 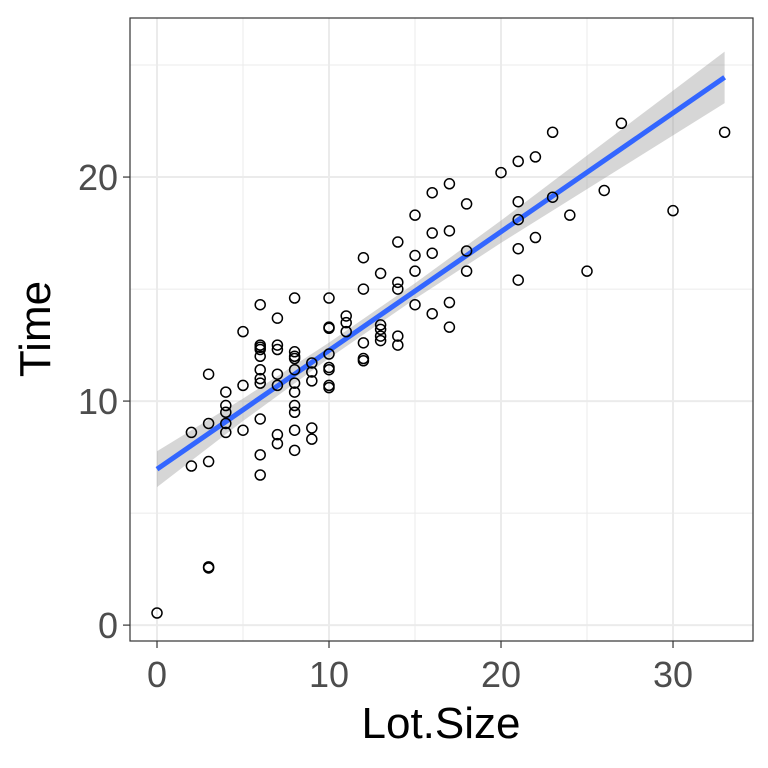 What do you see at coordinates (441, 723) in the screenshot?
I see `x-axis-title: Lot.Size` at bounding box center [441, 723].